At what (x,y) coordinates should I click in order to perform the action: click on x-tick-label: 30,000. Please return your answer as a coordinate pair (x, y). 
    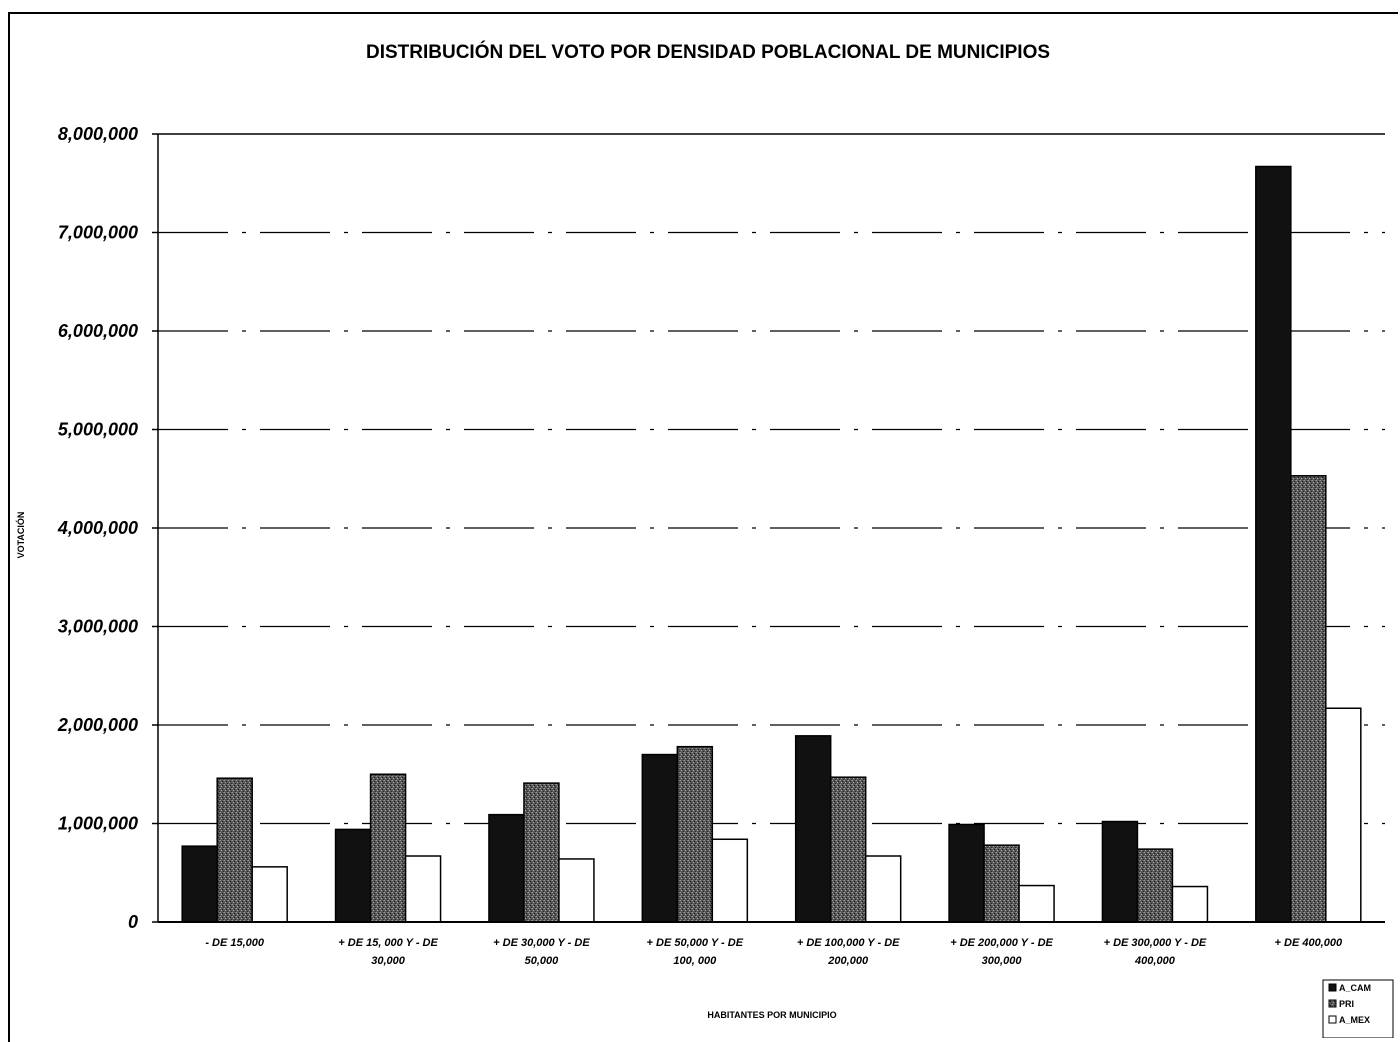
    Looking at the image, I should click on (388, 961).